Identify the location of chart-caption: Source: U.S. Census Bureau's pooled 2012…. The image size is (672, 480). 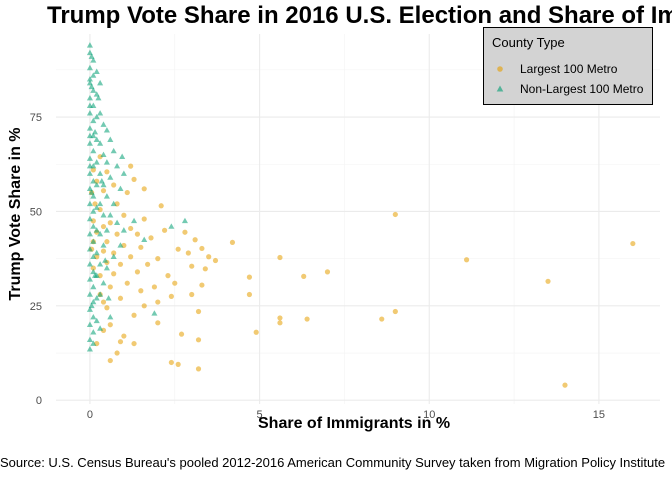
(333, 462).